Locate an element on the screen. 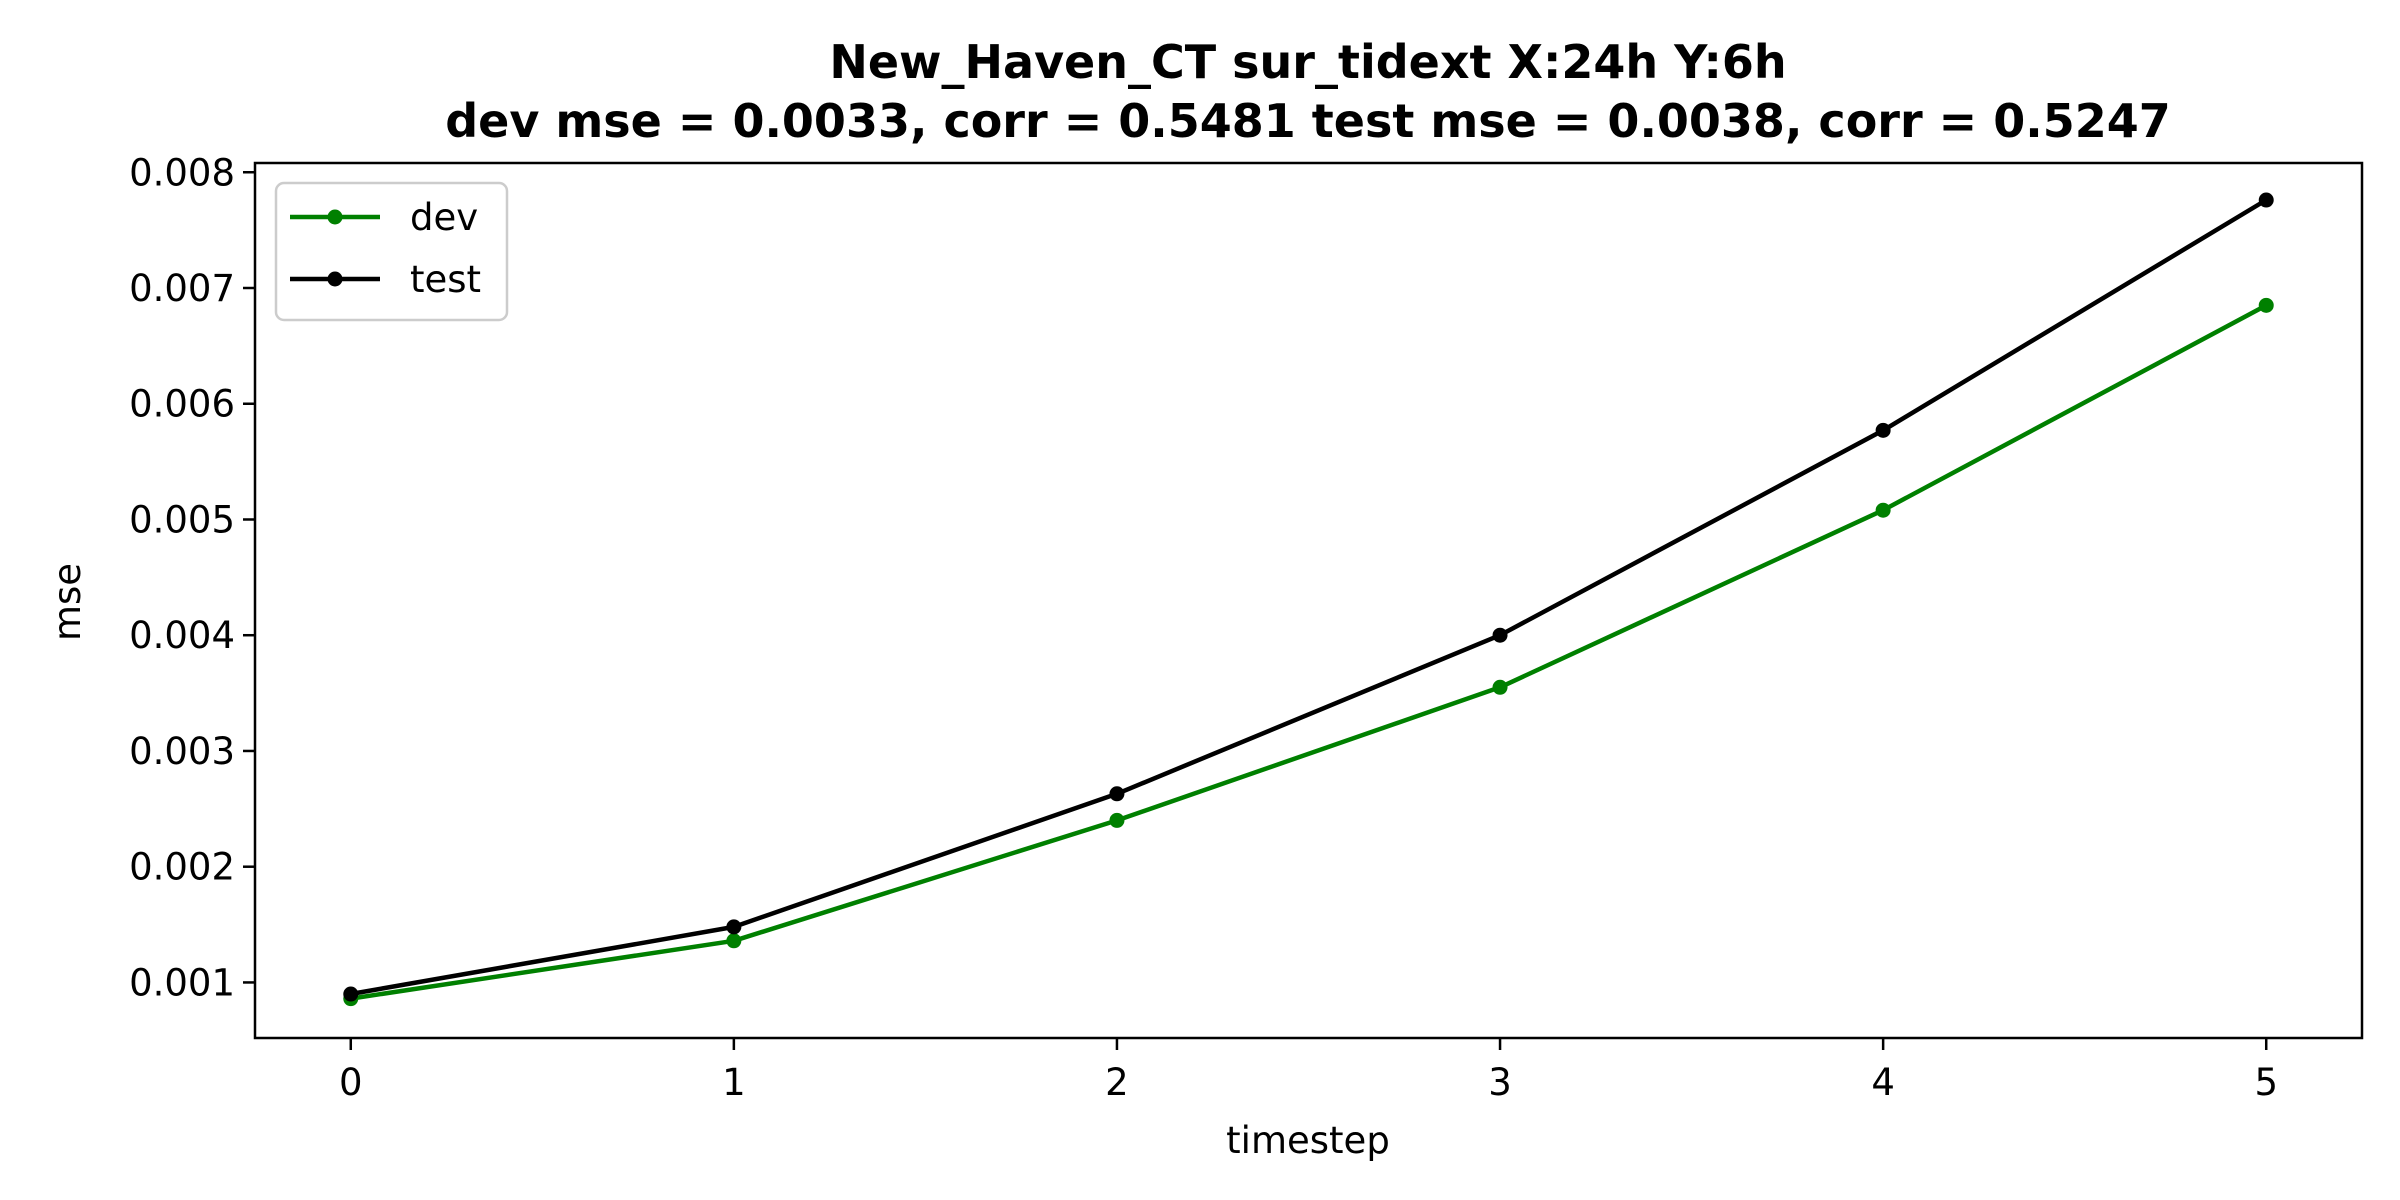  legend: dev test is located at coordinates (391, 251).